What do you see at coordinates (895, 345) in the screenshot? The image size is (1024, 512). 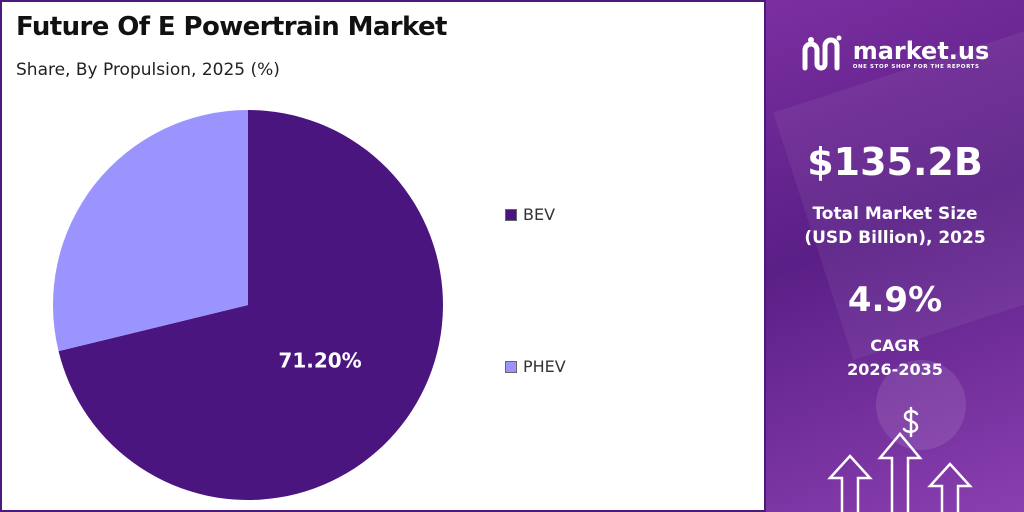 I see `cagr-label-line1: CAGR` at bounding box center [895, 345].